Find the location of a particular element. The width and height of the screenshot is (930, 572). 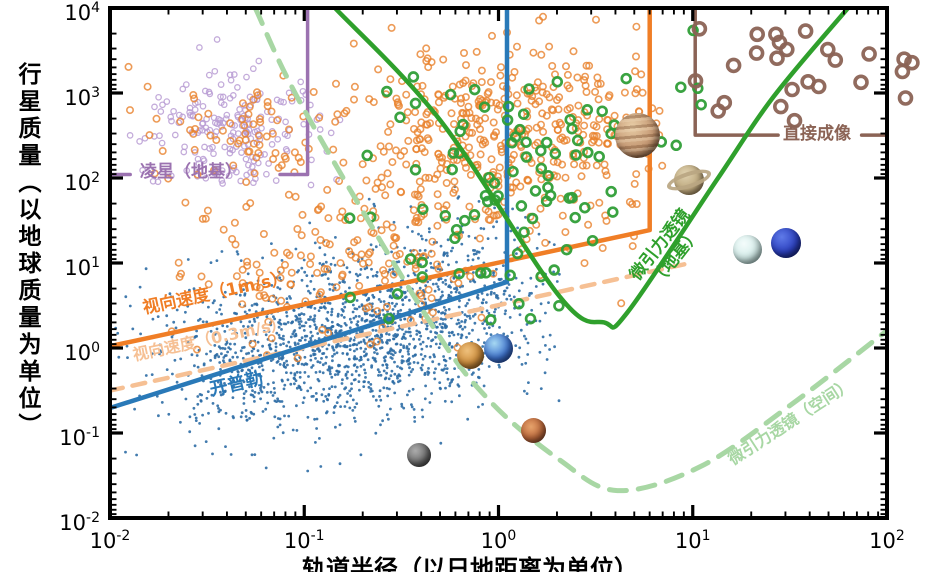

curve-label-transit-ground: 凌星（地基） is located at coordinates (191, 172).